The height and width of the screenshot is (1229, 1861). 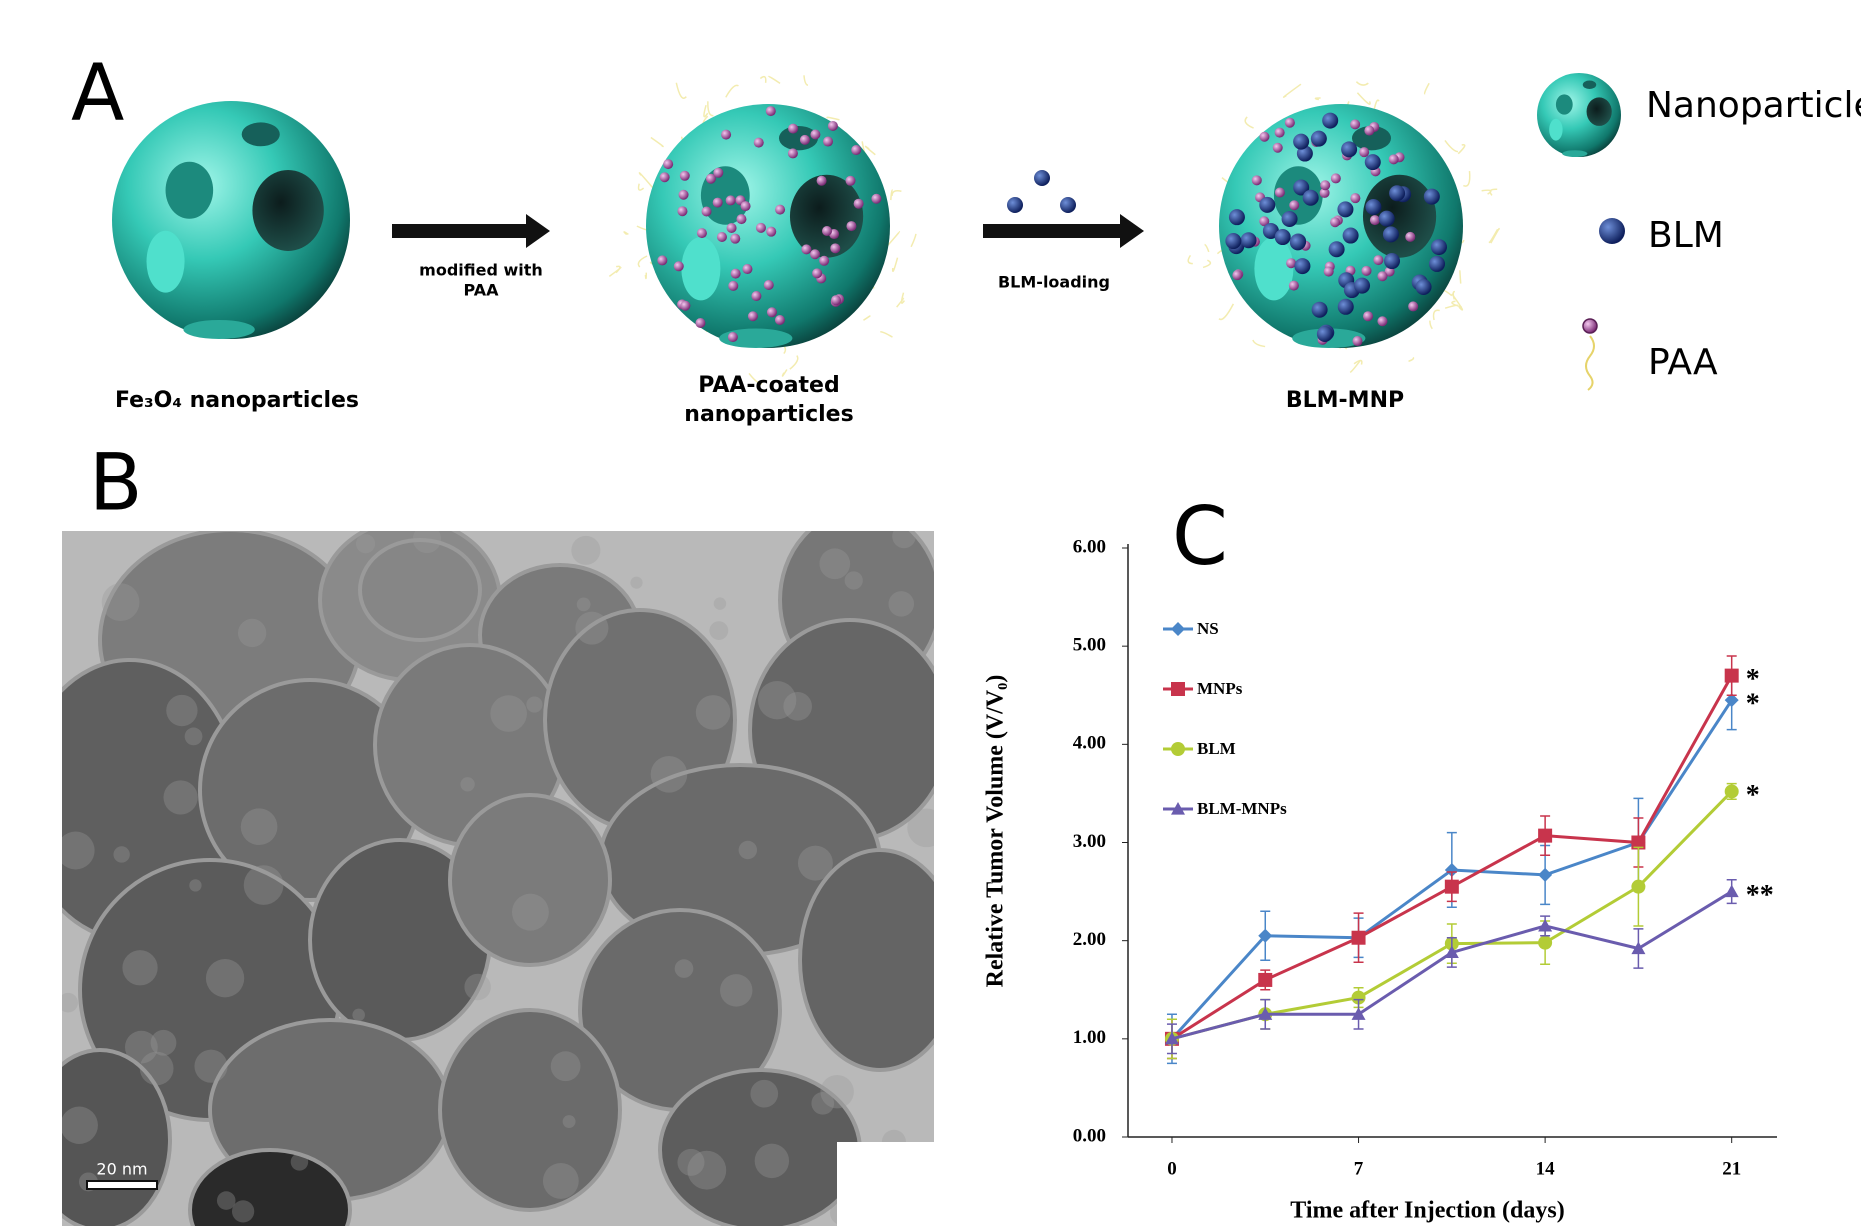 What do you see at coordinates (1089, 546) in the screenshot?
I see `y-tick-label: 6.00` at bounding box center [1089, 546].